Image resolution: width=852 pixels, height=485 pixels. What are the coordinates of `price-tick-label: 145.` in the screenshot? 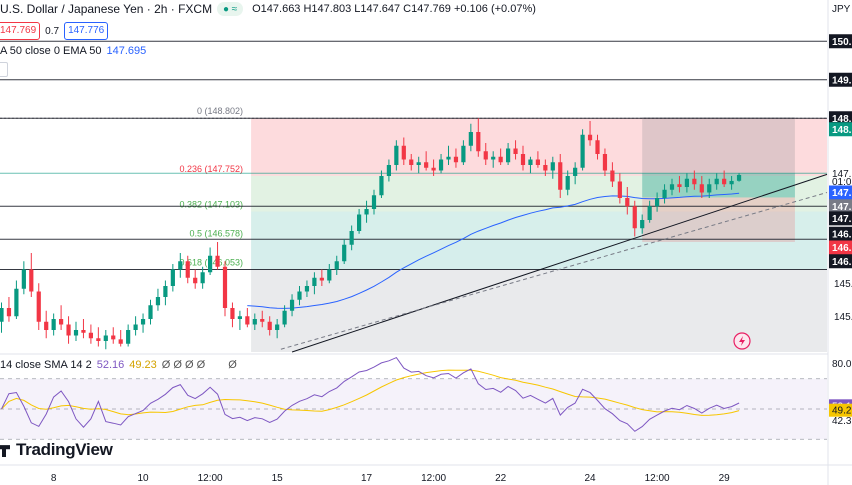 It's located at (843, 284).